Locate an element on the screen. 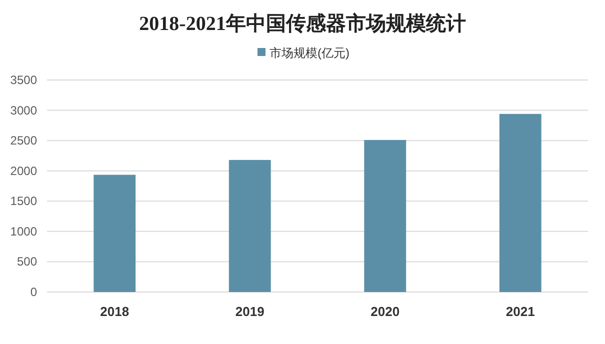 This screenshot has width=605, height=344. x-tick-label: 2021 is located at coordinates (520, 311).